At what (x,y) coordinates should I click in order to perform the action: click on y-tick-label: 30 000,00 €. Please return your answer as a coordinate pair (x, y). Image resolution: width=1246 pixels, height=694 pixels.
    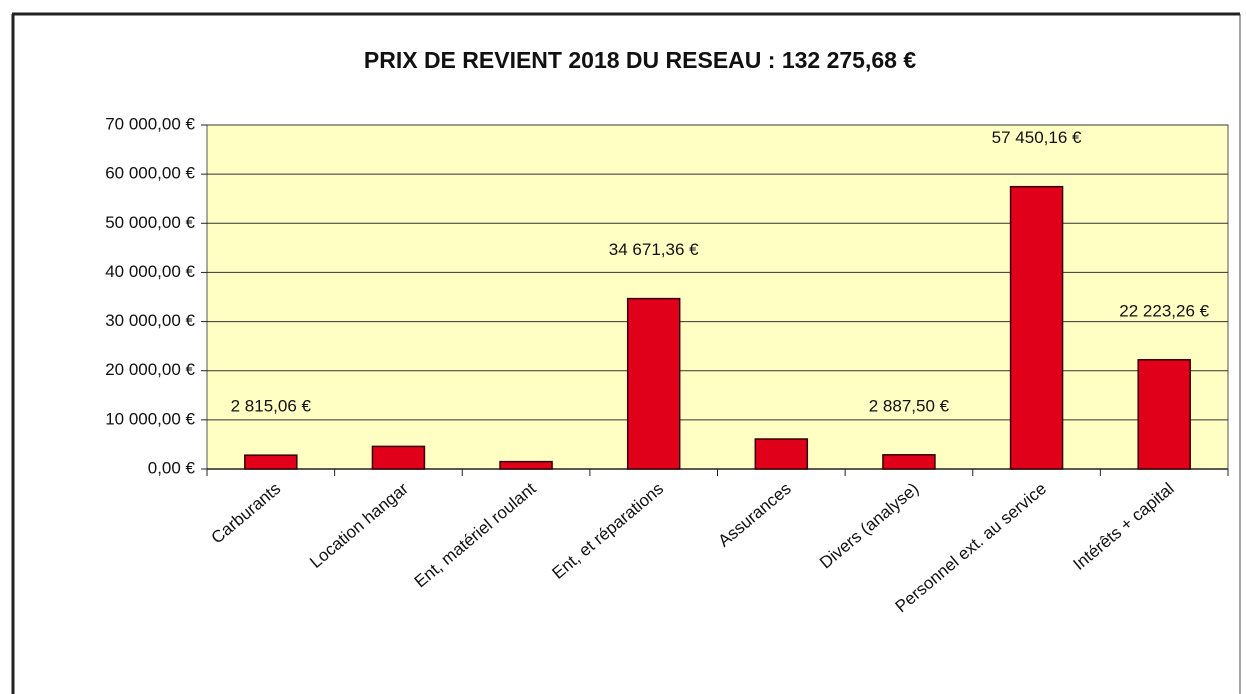
    Looking at the image, I should click on (150, 320).